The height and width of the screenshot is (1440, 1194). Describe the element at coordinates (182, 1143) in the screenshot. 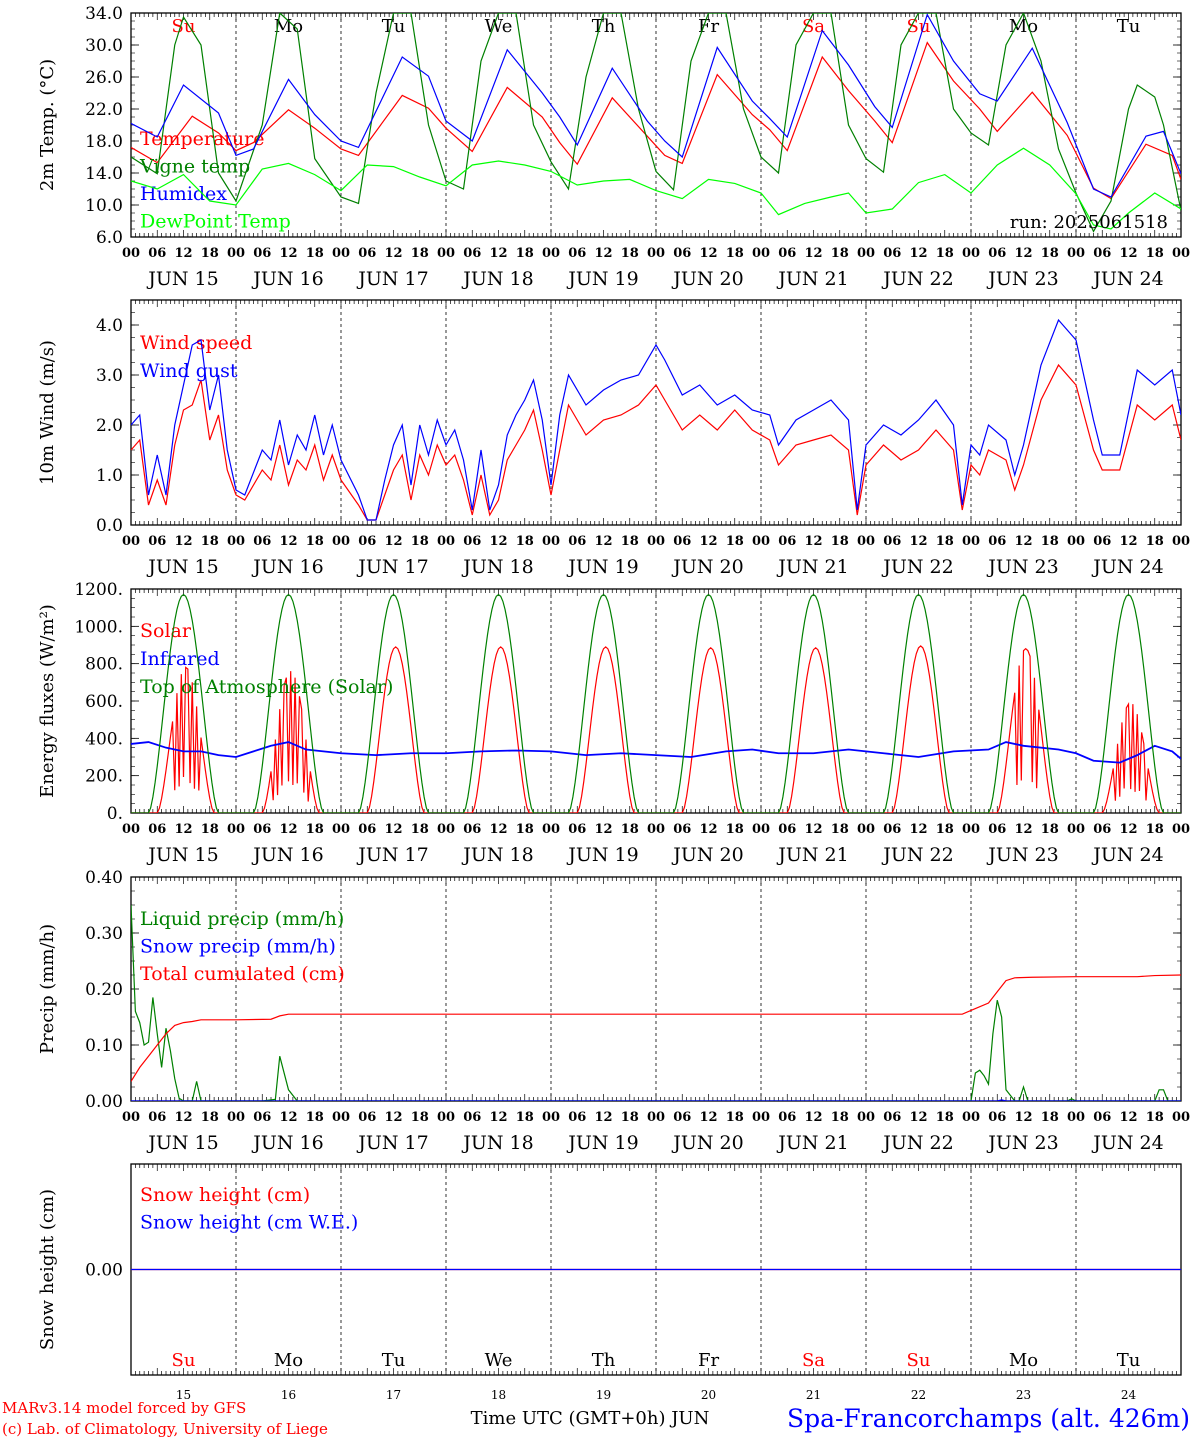

I see `x-date-label: JUN 15` at that location.